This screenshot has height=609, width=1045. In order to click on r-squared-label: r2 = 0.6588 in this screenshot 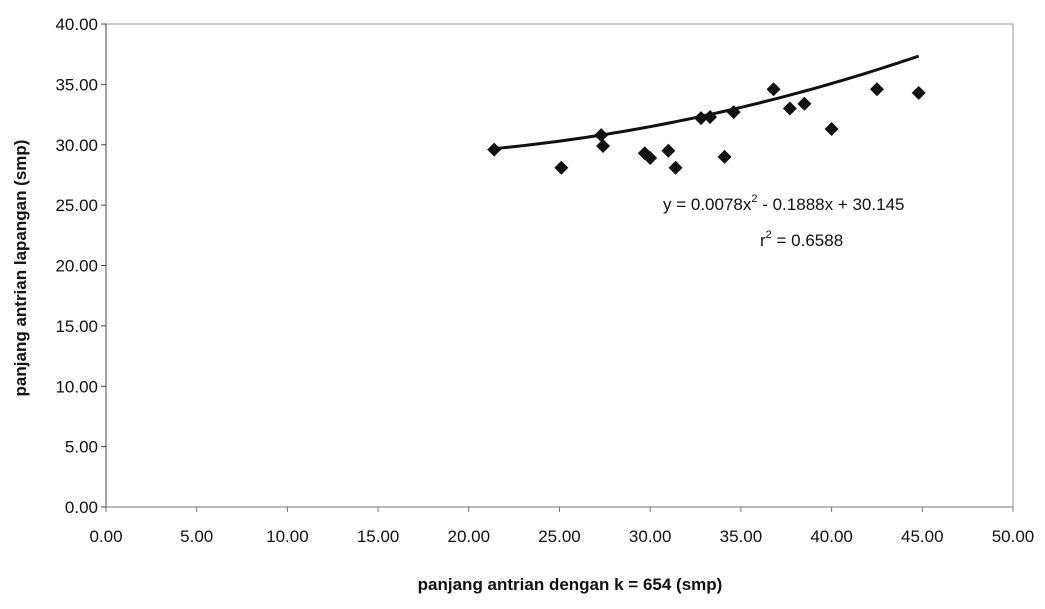, I will do `click(801, 239)`.